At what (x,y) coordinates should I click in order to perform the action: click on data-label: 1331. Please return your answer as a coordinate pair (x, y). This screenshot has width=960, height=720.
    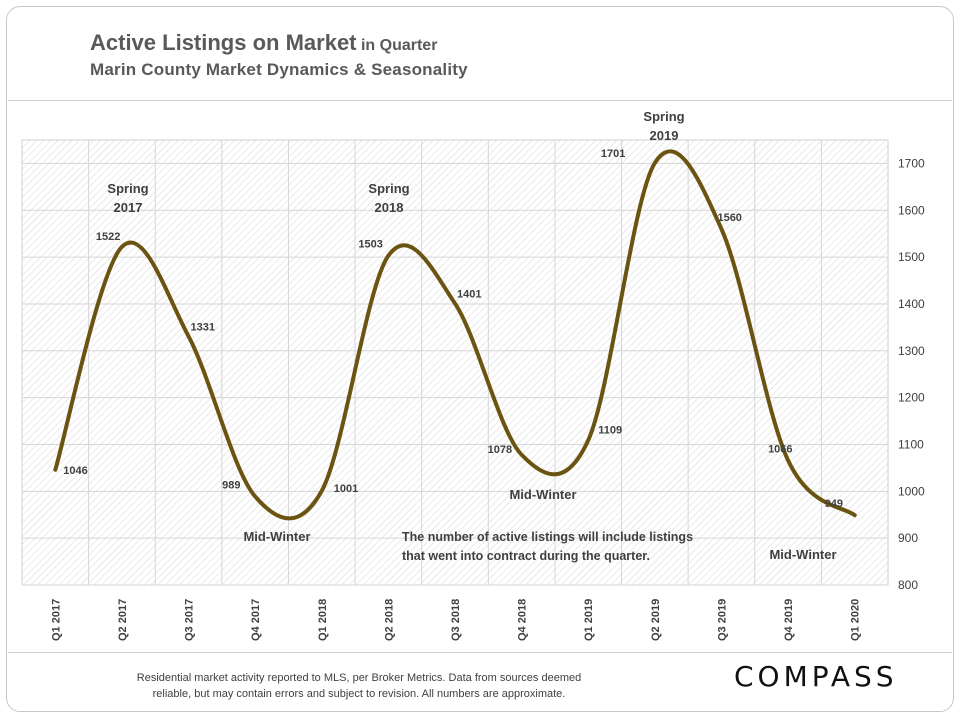
    Looking at the image, I should click on (203, 327).